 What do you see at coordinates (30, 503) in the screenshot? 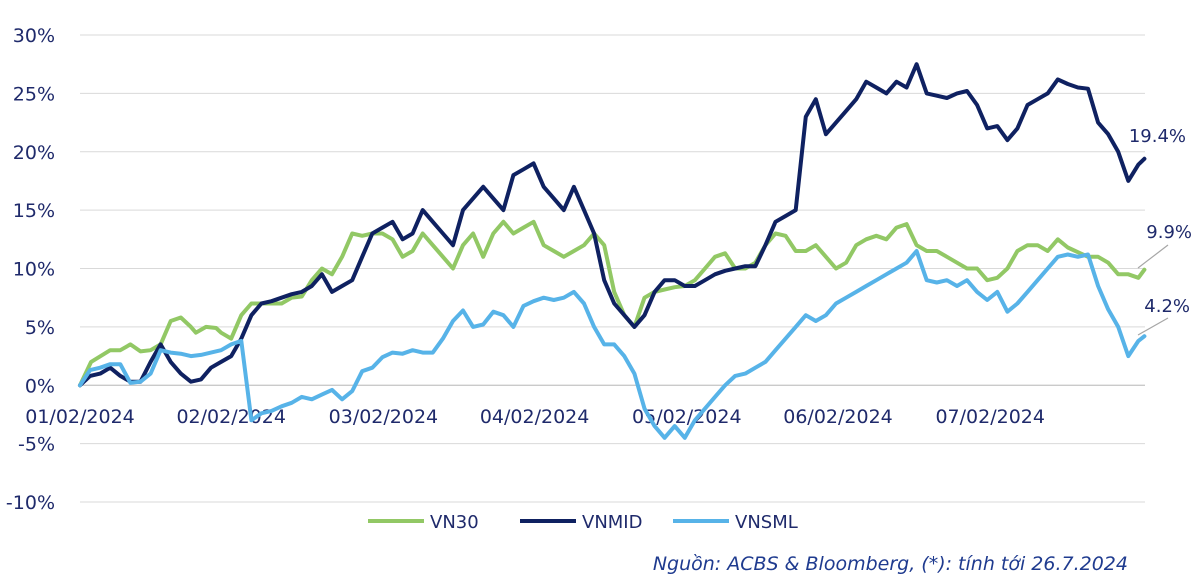
I see `y-tick-label: -10%` at bounding box center [30, 503].